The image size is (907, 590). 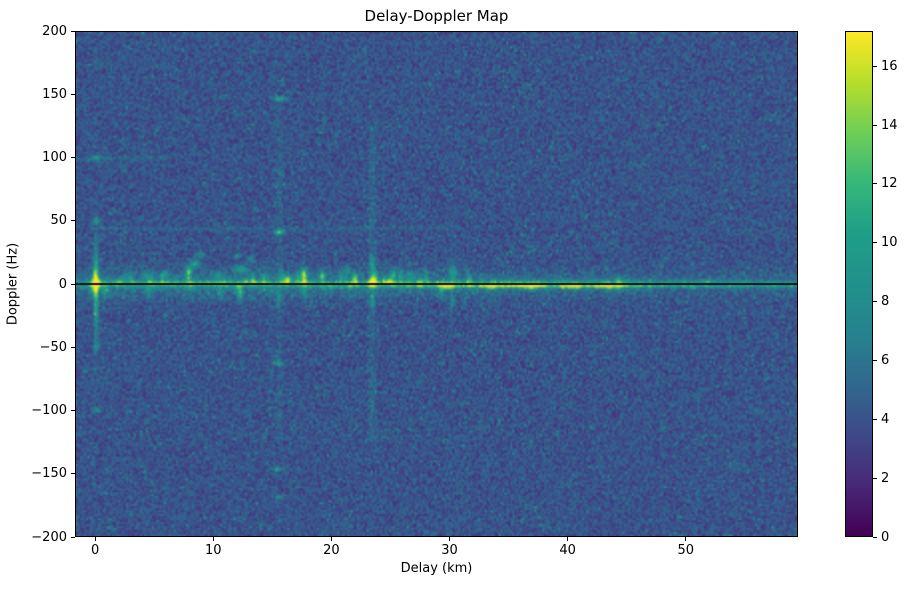 I want to click on colorbar-tick-label: 16, so click(x=889, y=66).